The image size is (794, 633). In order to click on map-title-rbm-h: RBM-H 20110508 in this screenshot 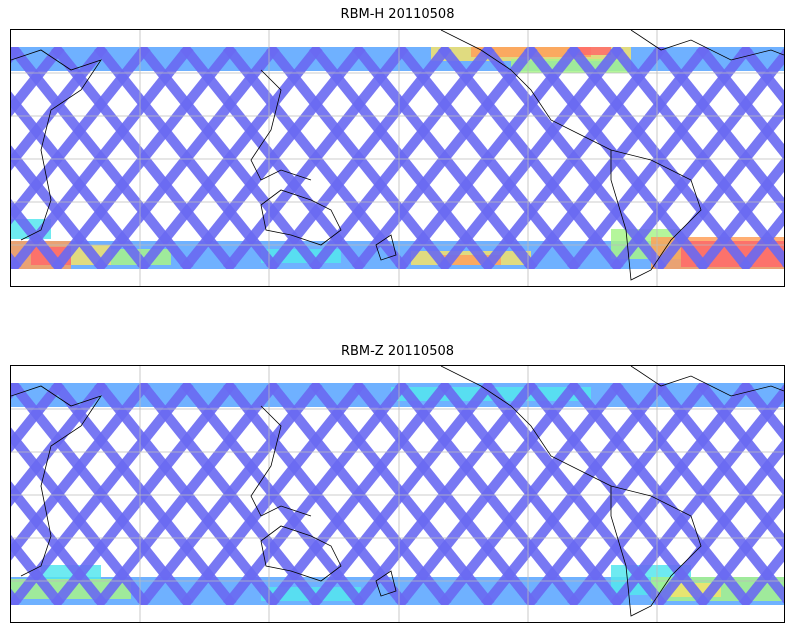, I will do `click(397, 14)`.